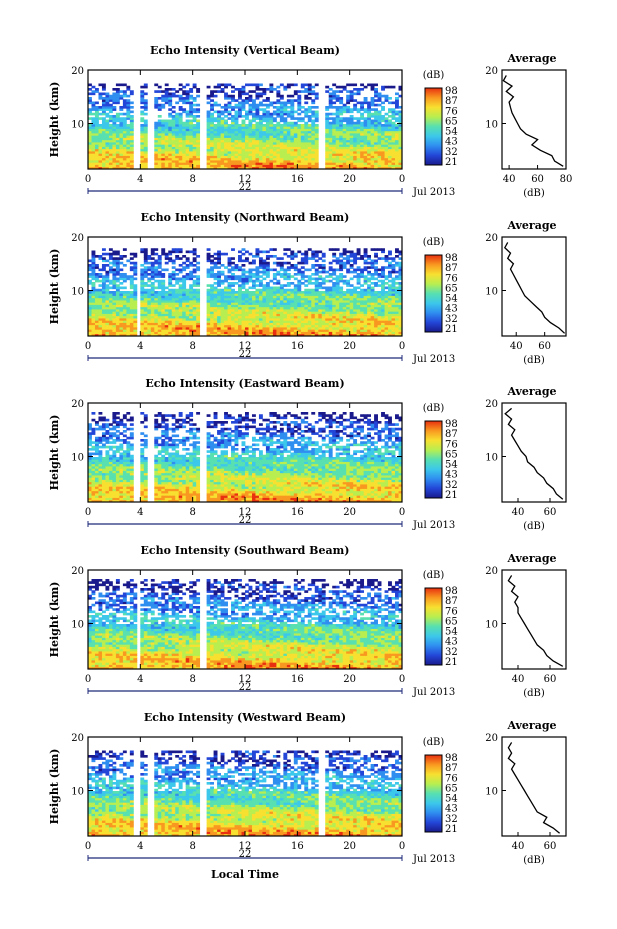  I want to click on panel-title: Echo Intensity (Southward Beam), so click(245, 550).